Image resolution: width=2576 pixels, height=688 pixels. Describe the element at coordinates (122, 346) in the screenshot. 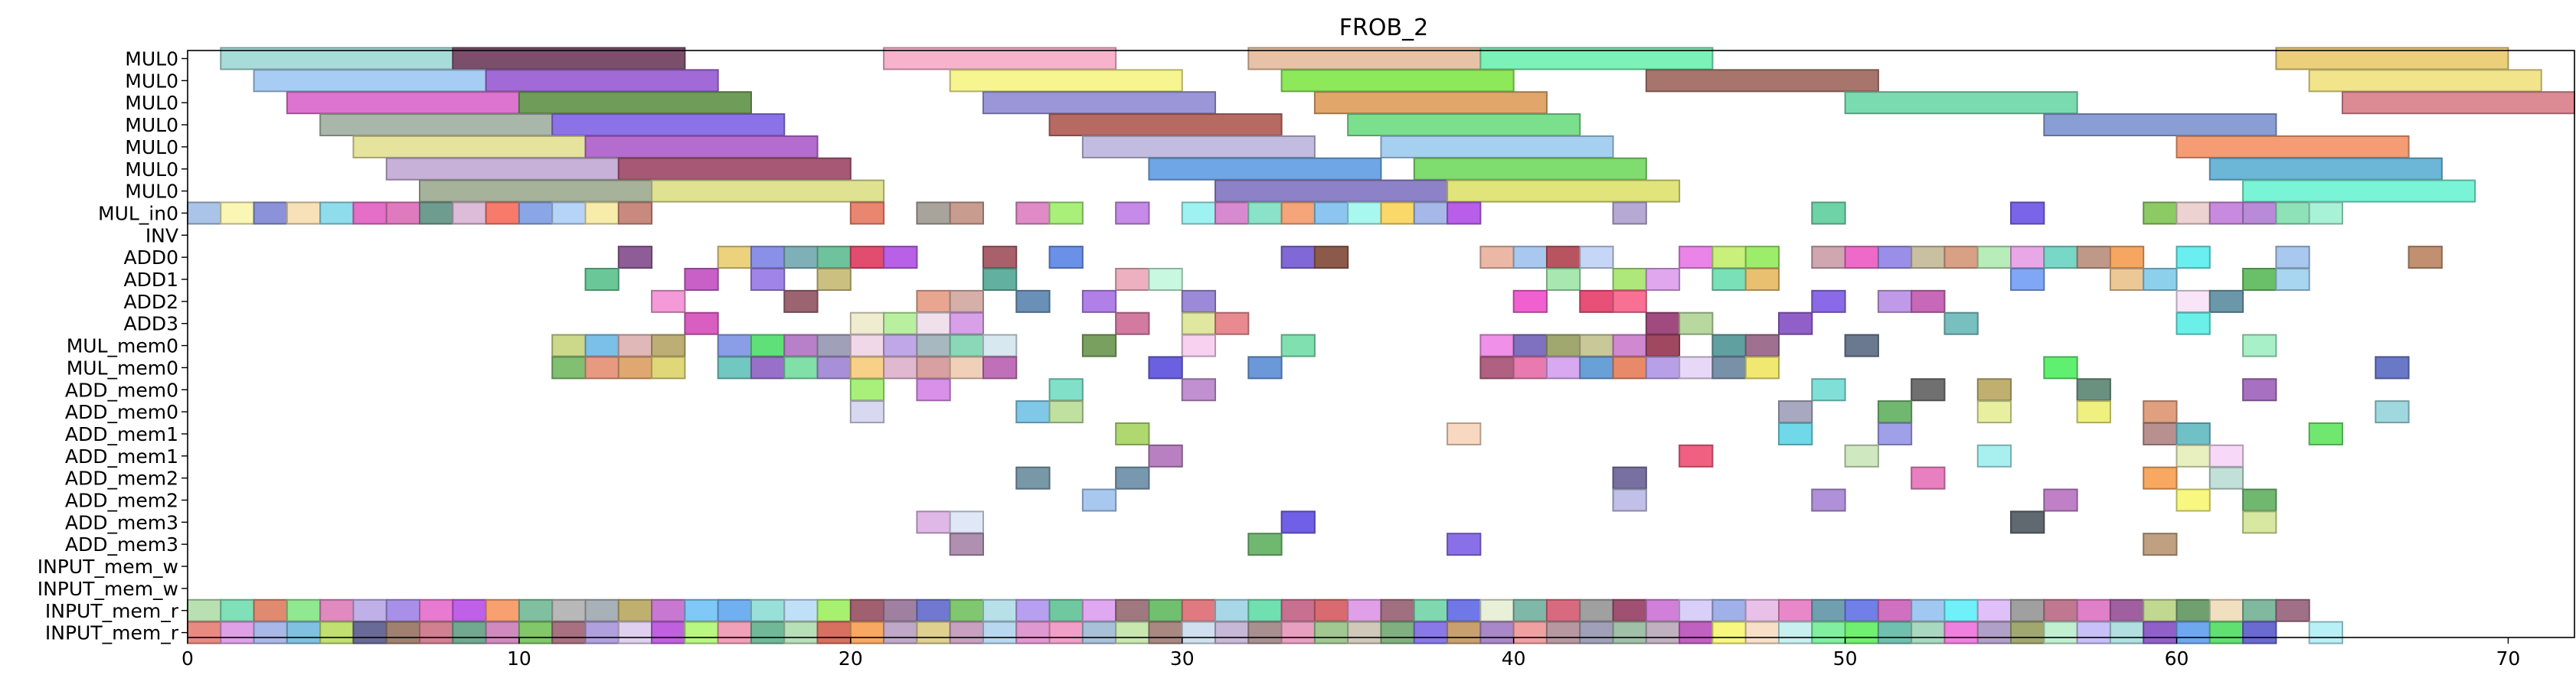

I see `y-tick-label: MUL_mem0` at that location.